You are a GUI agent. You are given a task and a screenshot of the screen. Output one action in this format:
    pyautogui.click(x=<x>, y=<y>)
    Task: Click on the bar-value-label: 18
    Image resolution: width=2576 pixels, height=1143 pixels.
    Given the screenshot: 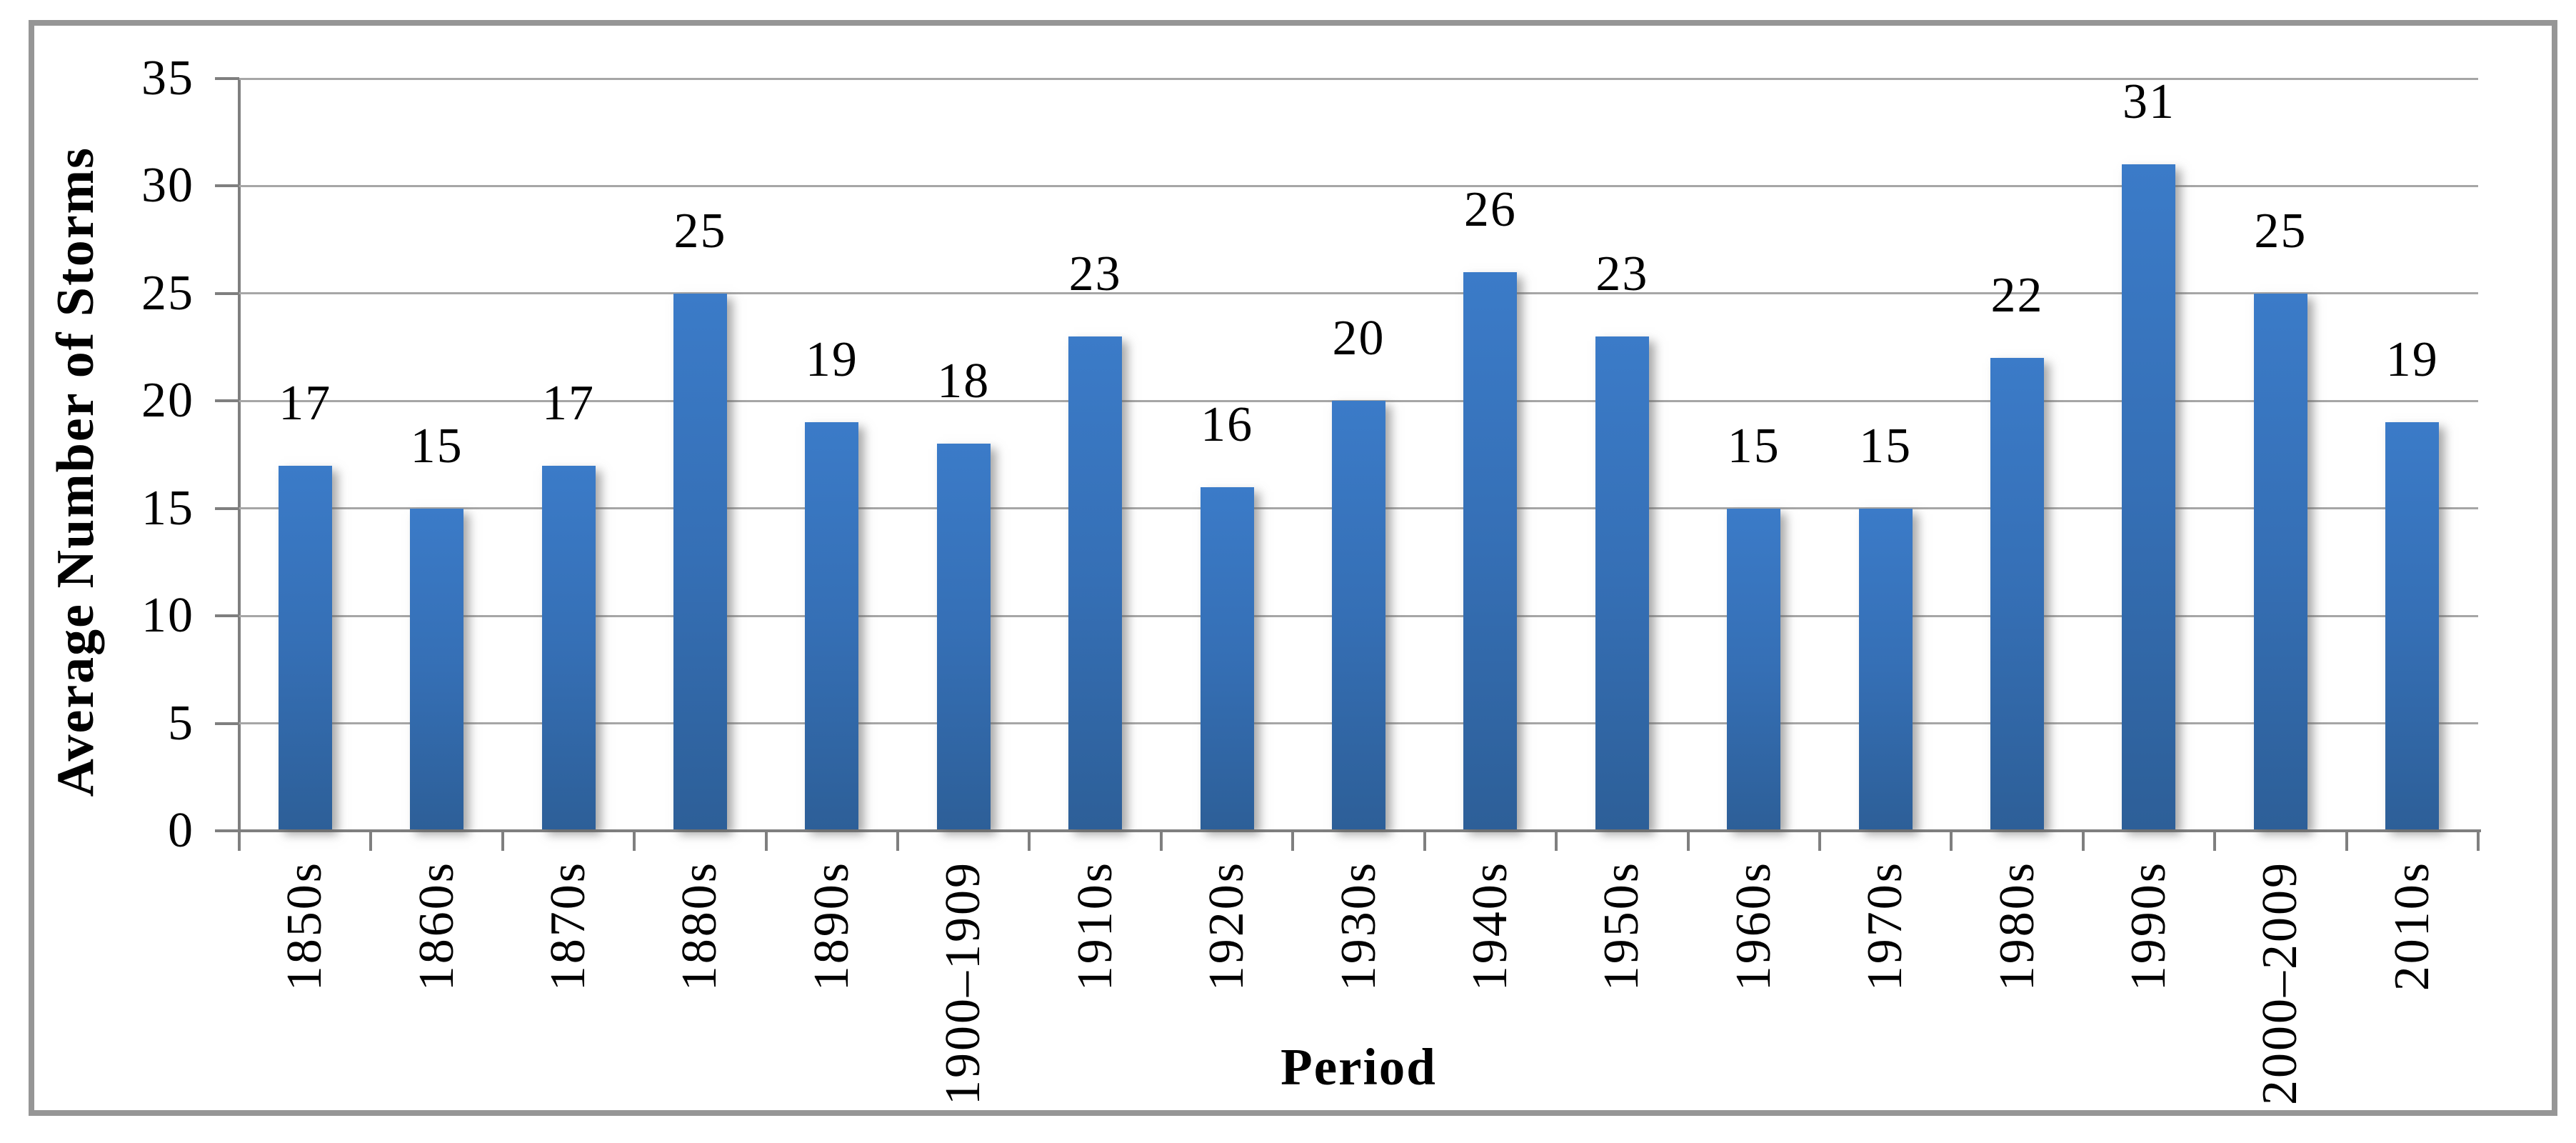 What is the action you would take?
    pyautogui.click(x=964, y=381)
    